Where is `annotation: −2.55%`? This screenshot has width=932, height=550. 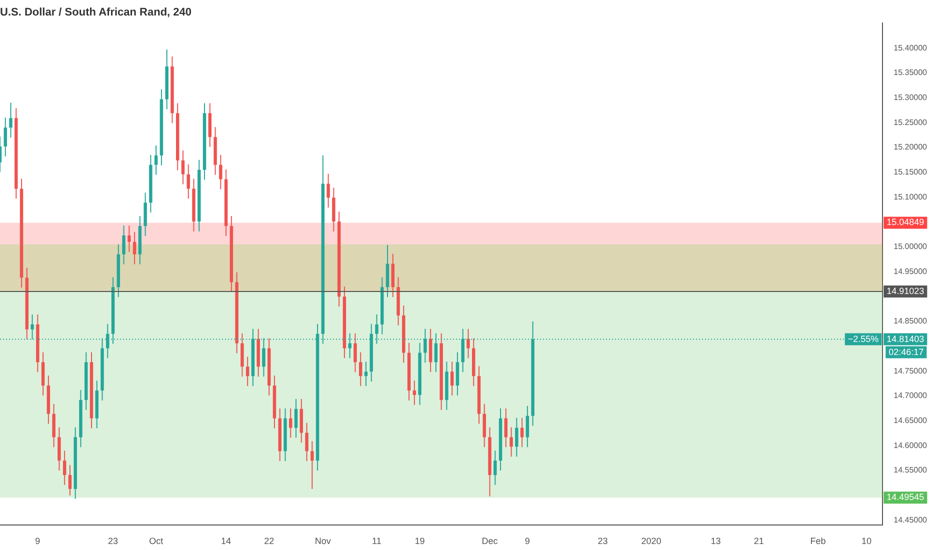
annotation: −2.55% is located at coordinates (863, 339).